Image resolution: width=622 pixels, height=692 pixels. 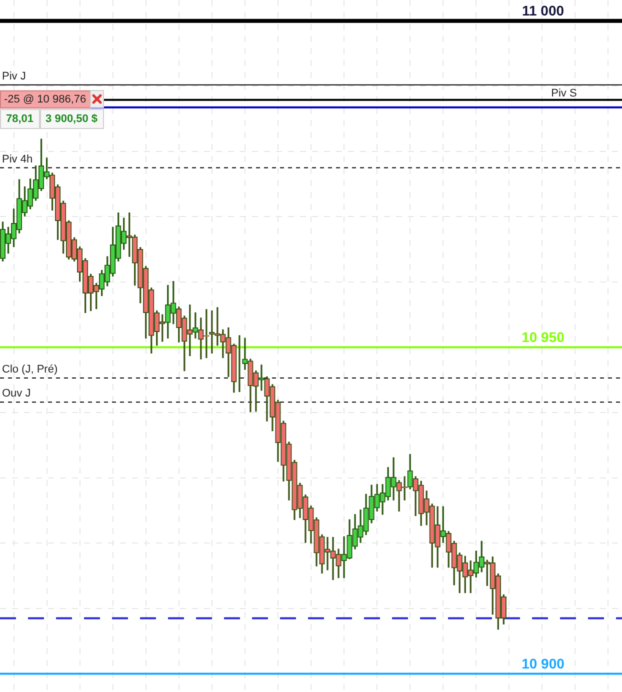 What do you see at coordinates (16, 394) in the screenshot?
I see `ref-line-label: Ouv J` at bounding box center [16, 394].